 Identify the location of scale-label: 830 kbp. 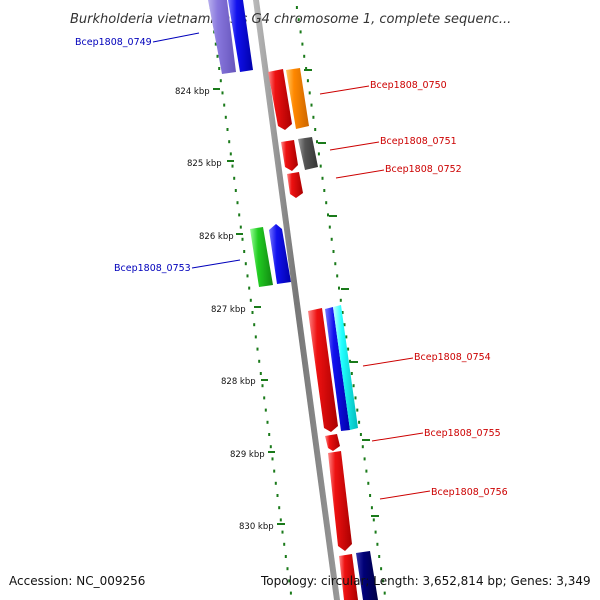
(256, 527).